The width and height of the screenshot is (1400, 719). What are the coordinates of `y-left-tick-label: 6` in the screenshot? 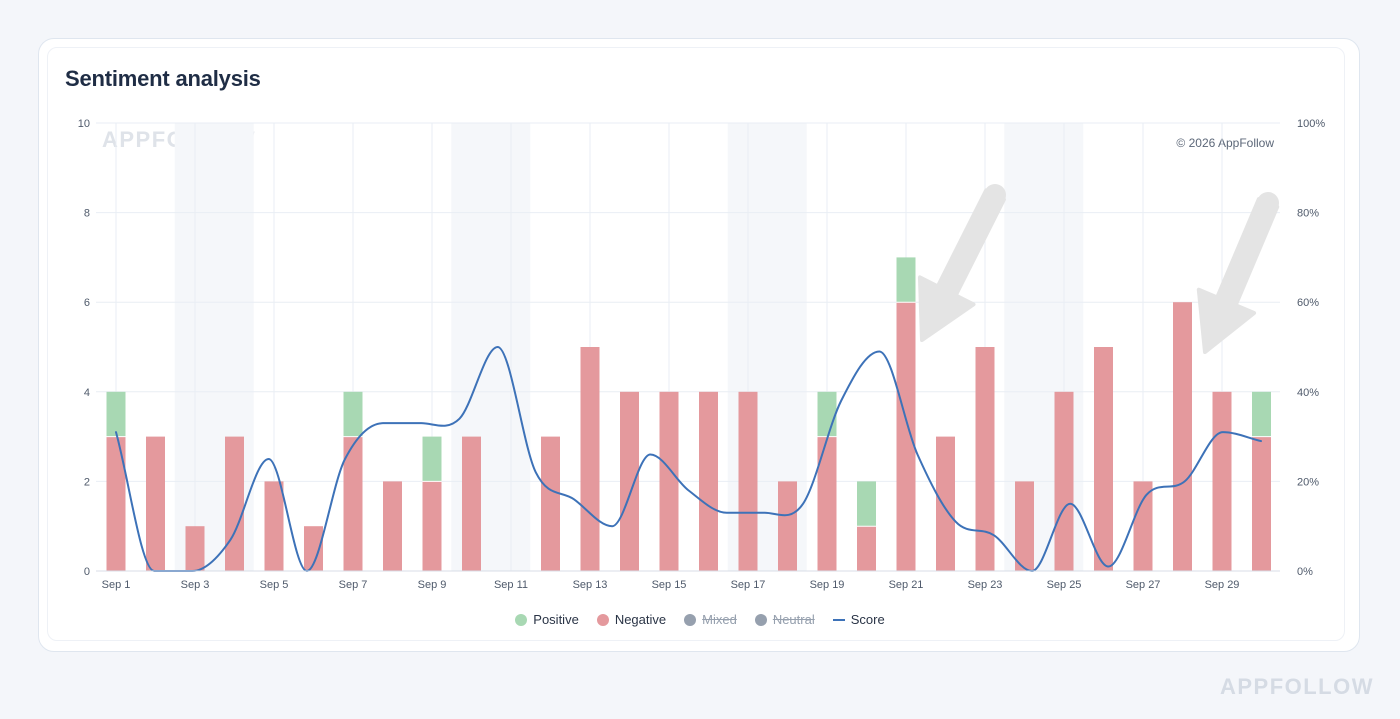 It's located at (87, 303).